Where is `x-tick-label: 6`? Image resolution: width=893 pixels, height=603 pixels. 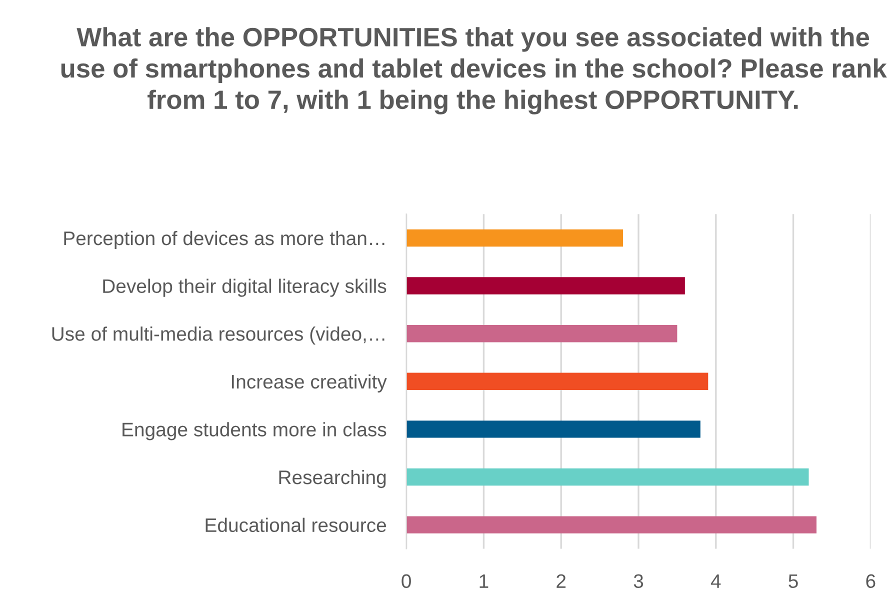
x-tick-label: 6 is located at coordinates (871, 581).